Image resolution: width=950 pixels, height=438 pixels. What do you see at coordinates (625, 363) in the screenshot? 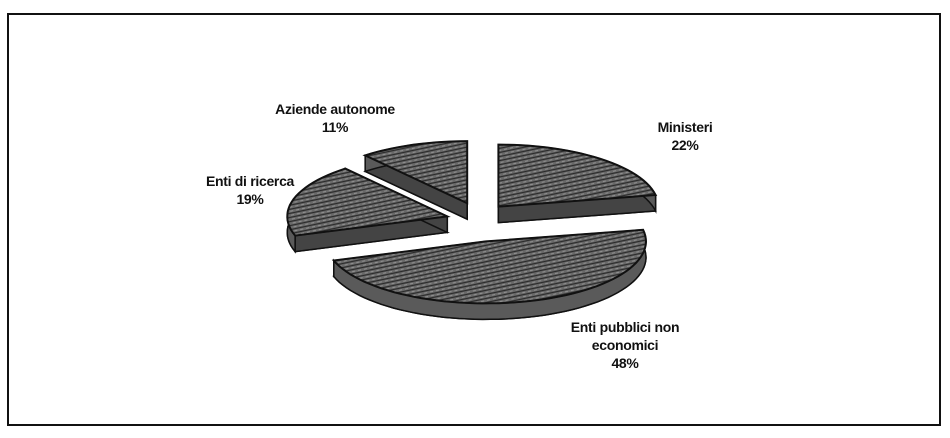
I see `value-label: 48%` at bounding box center [625, 363].